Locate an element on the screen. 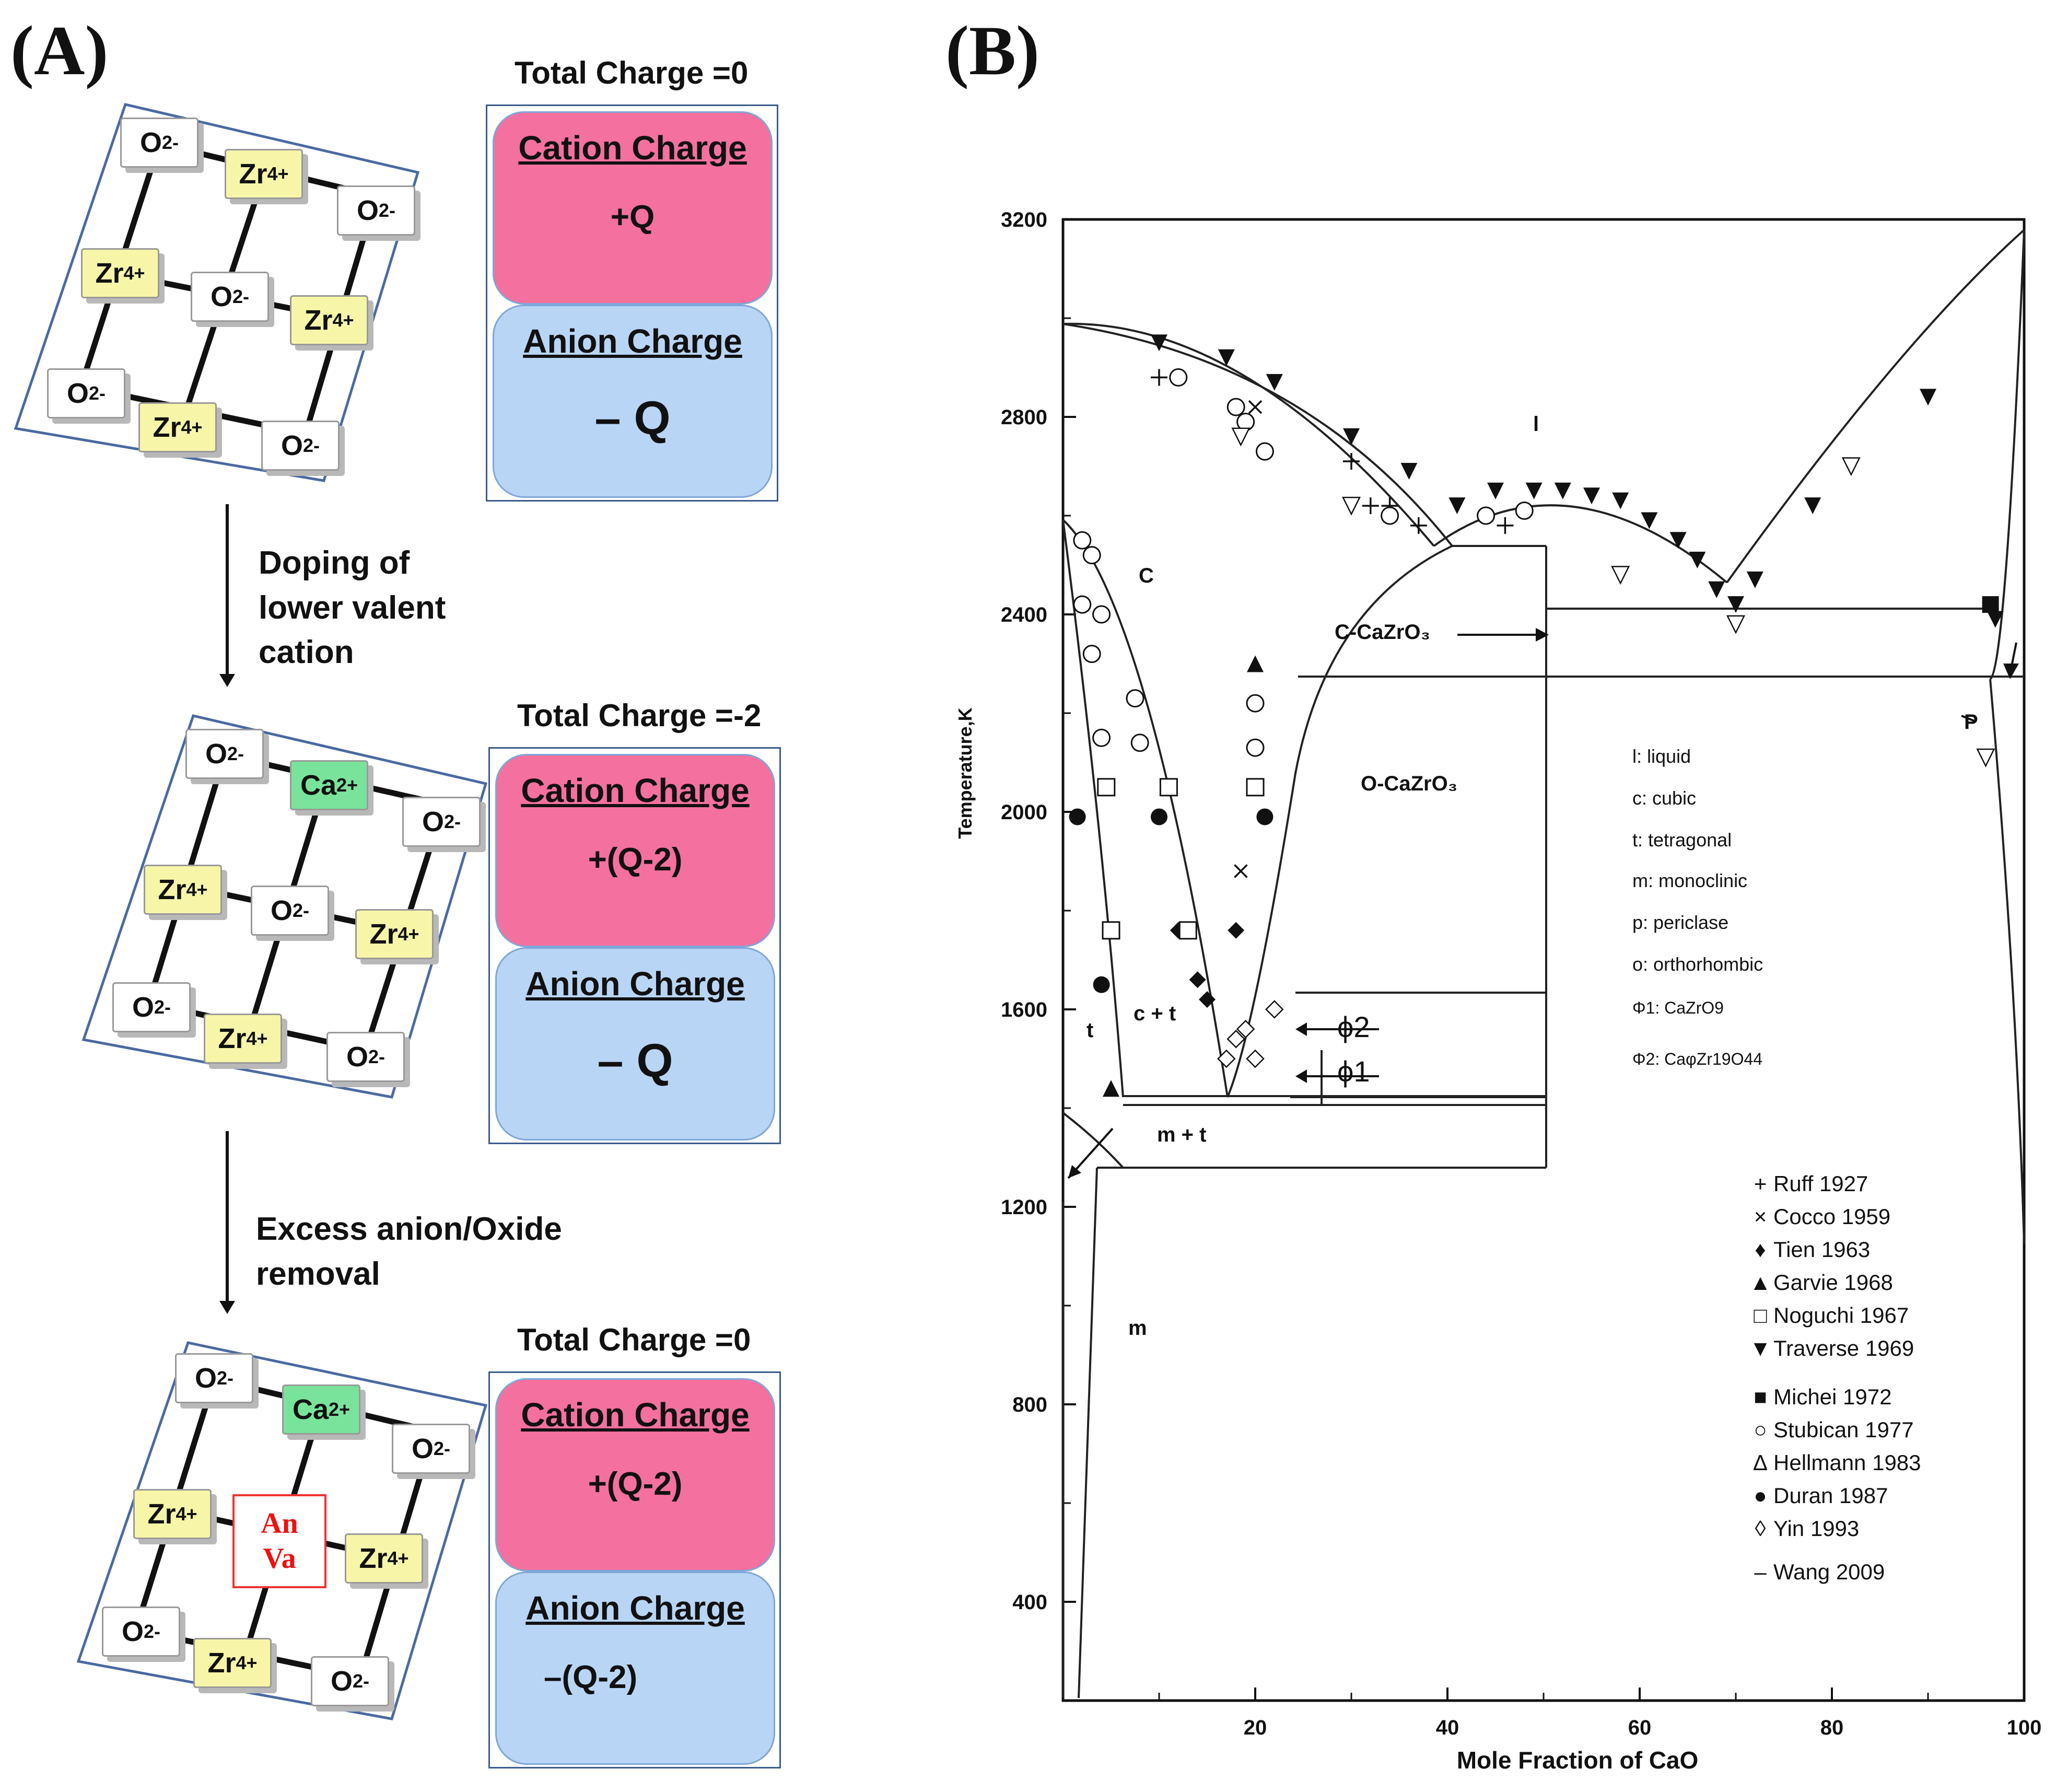 This screenshot has width=2056, height=1792. y-tick-label: 2800 is located at coordinates (1024, 418).